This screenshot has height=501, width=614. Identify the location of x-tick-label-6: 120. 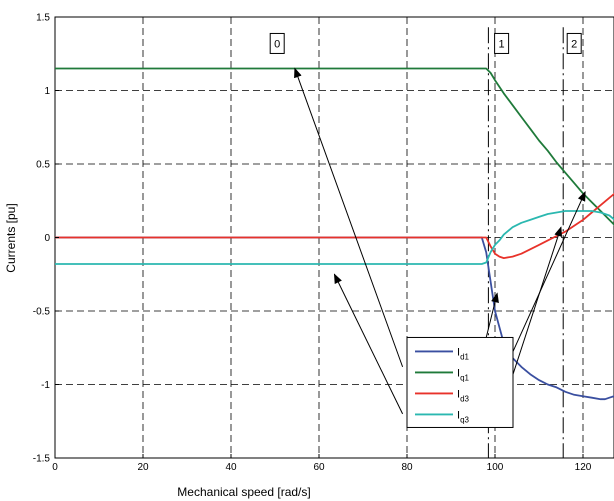
(583, 467).